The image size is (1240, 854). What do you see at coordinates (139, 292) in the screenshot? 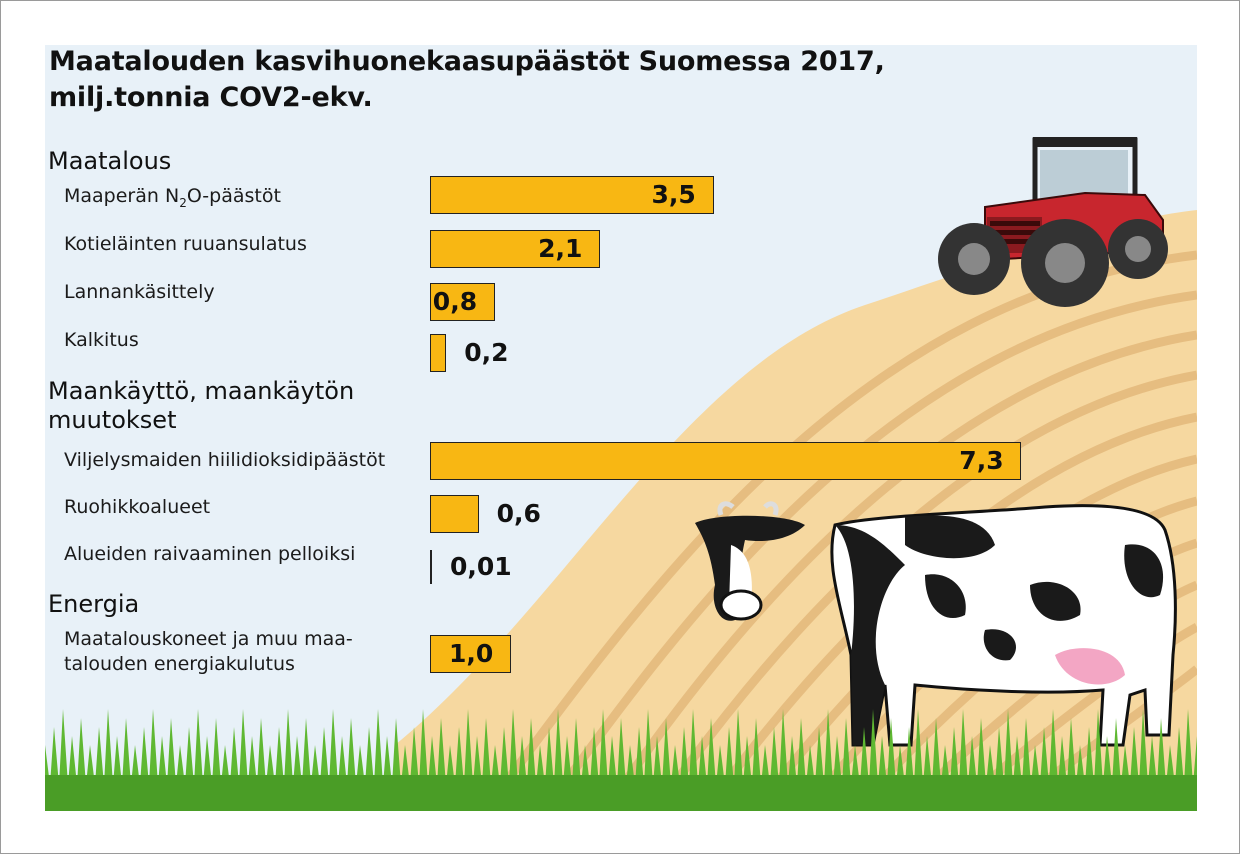
I see `bar-label: Lannankäsittely` at bounding box center [139, 292].